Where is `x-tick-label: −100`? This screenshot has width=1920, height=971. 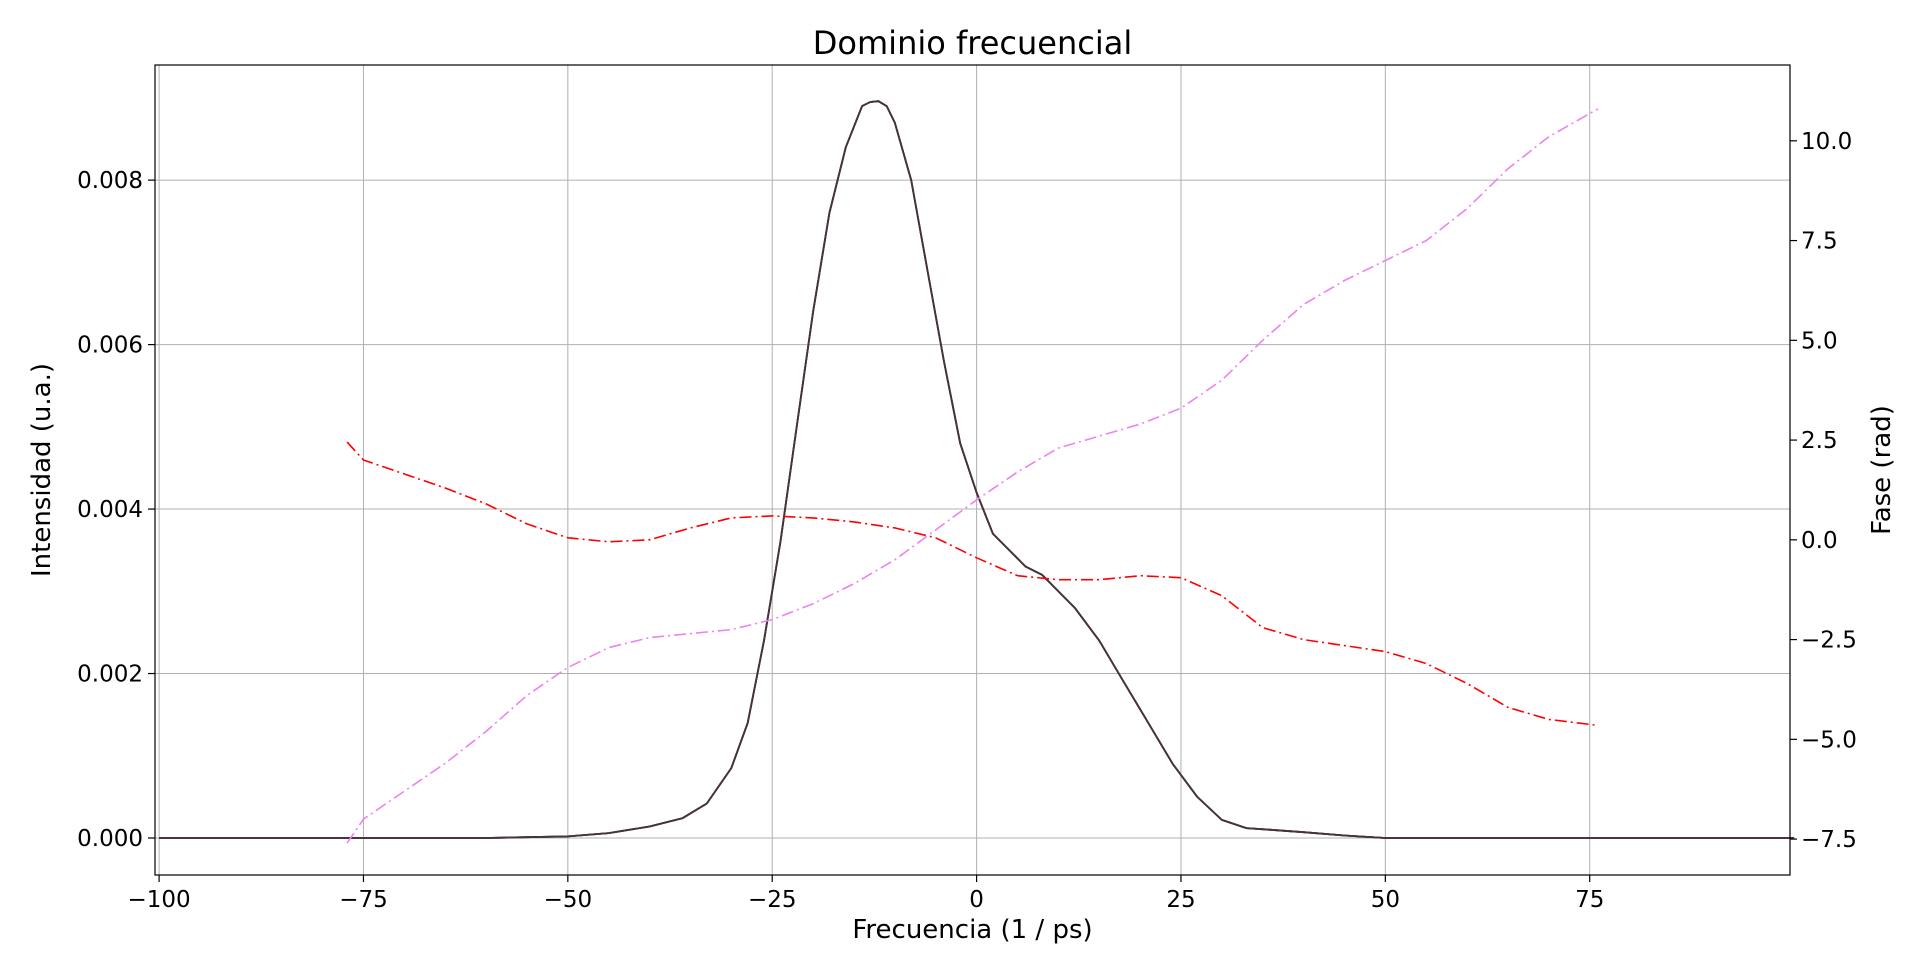 x-tick-label: −100 is located at coordinates (159, 900).